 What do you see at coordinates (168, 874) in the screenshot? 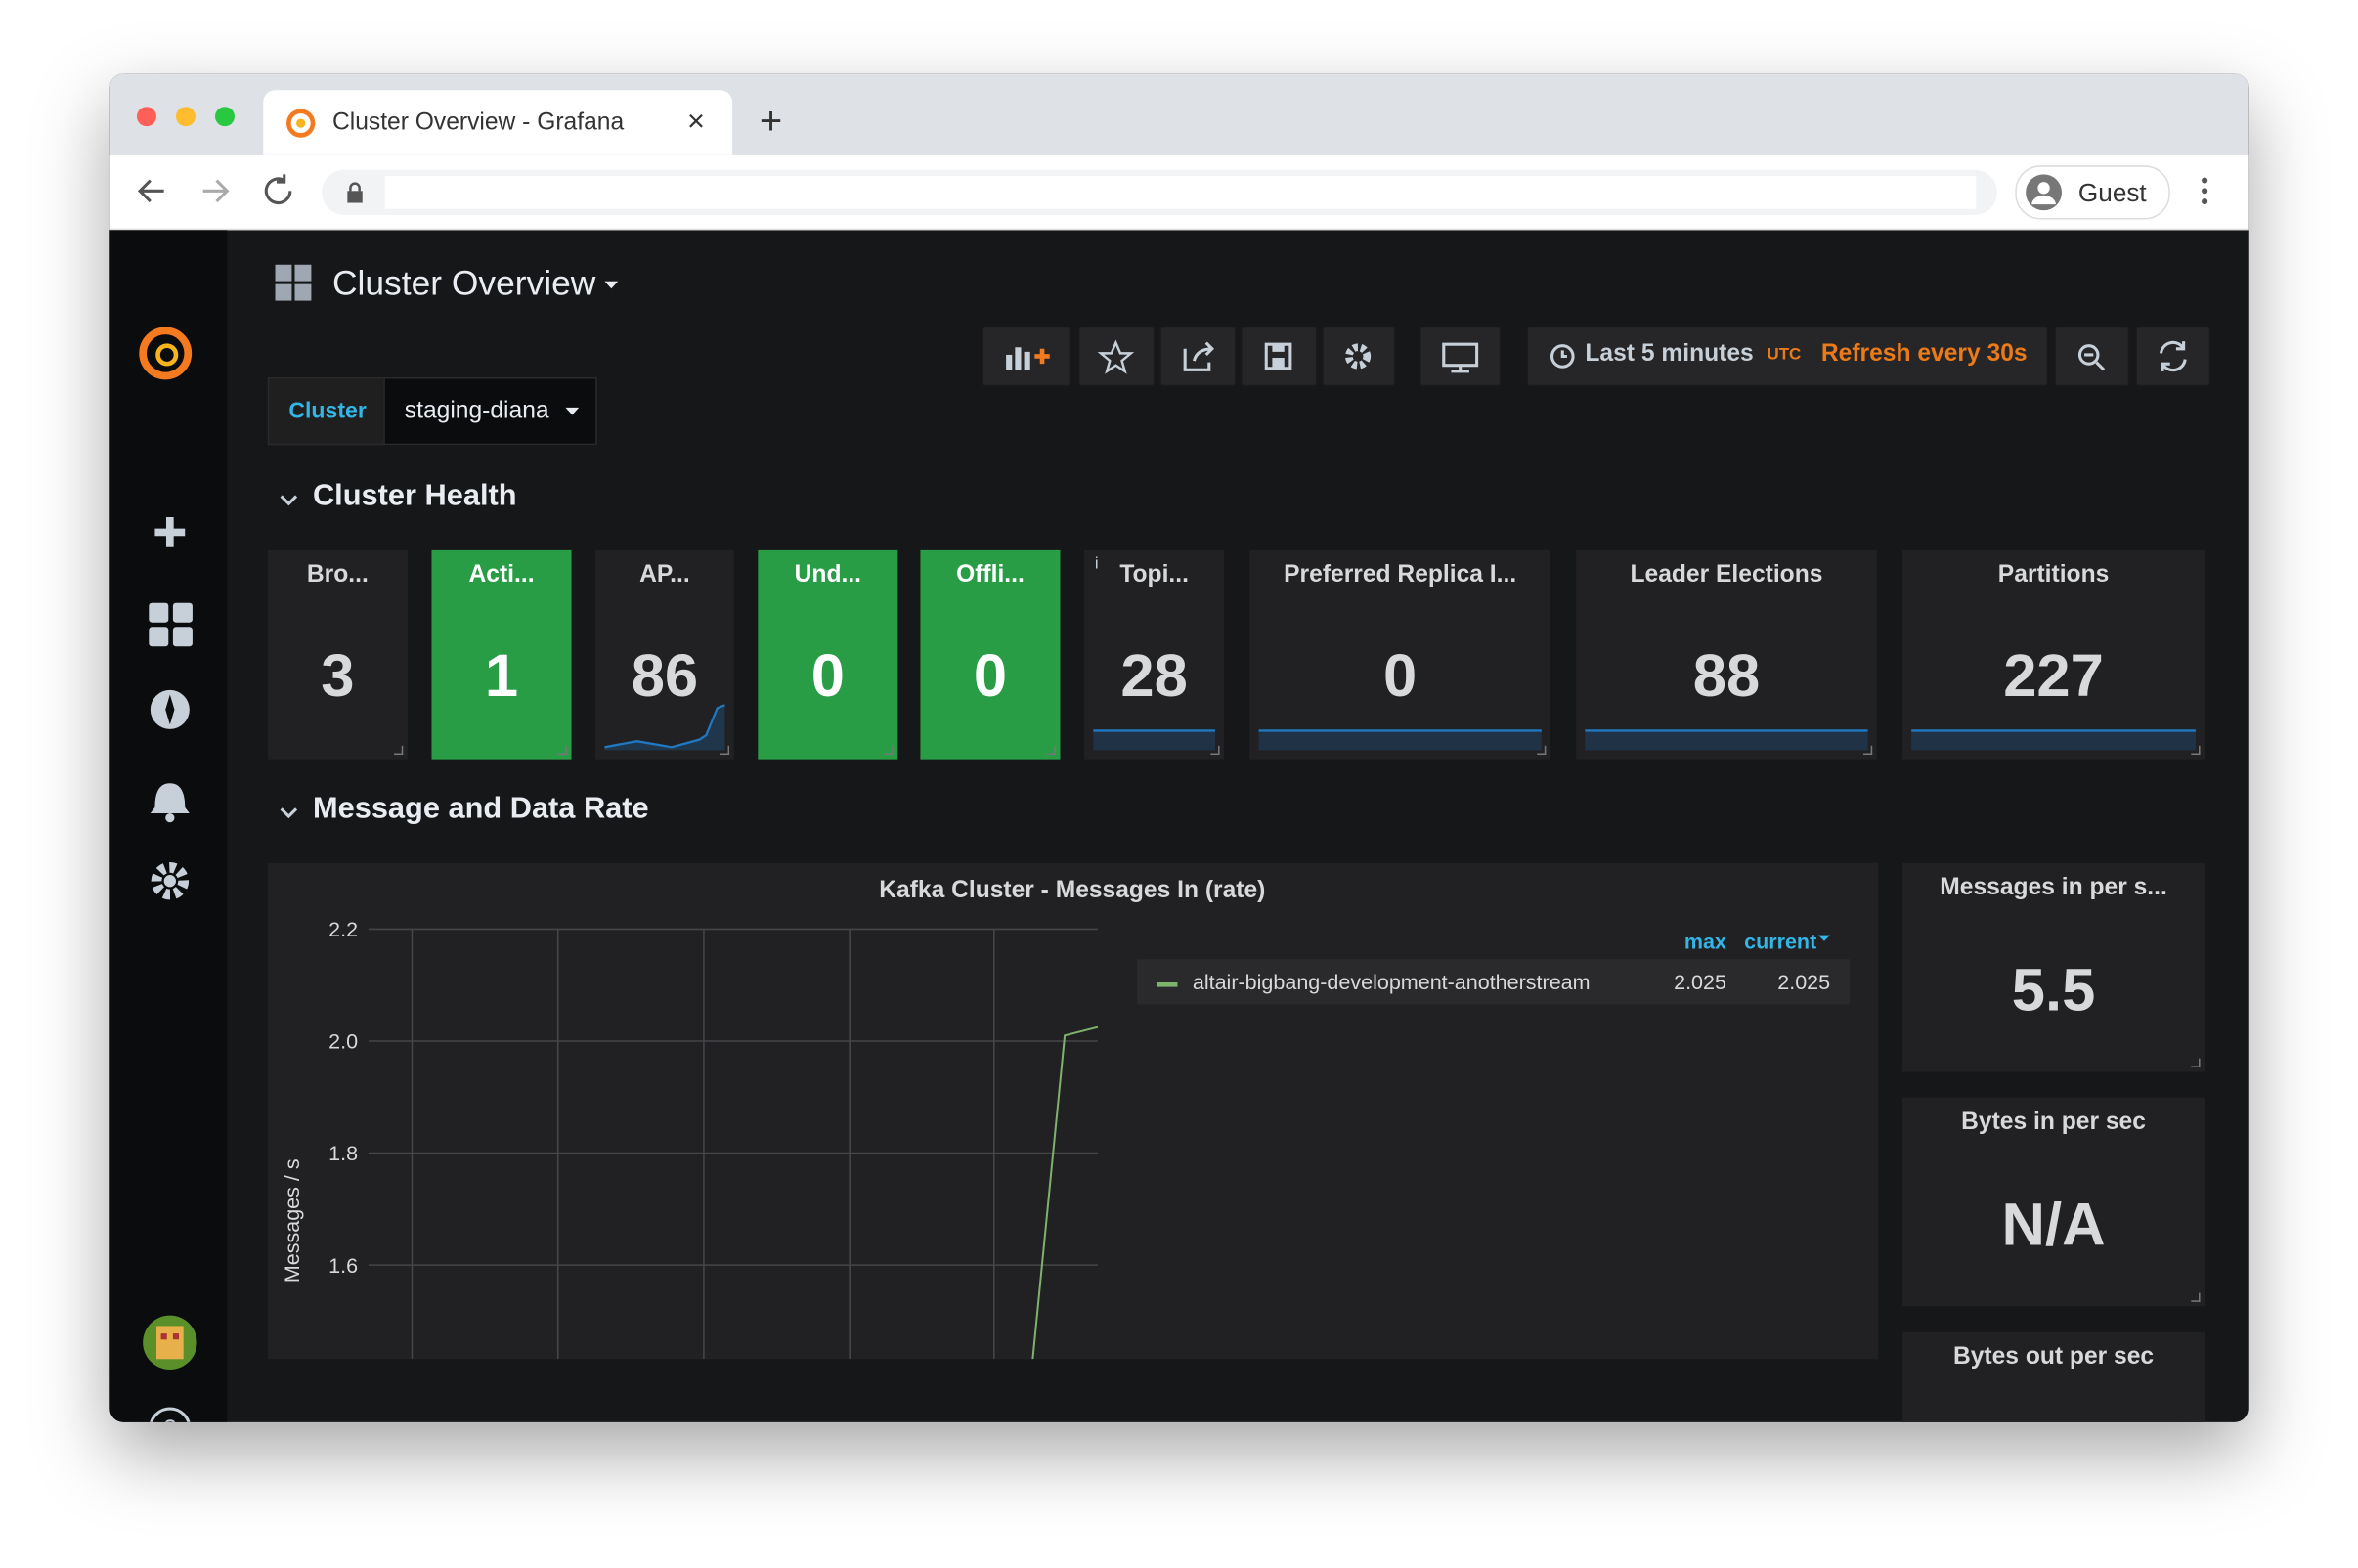
I see `sidebar-icons: ?` at bounding box center [168, 874].